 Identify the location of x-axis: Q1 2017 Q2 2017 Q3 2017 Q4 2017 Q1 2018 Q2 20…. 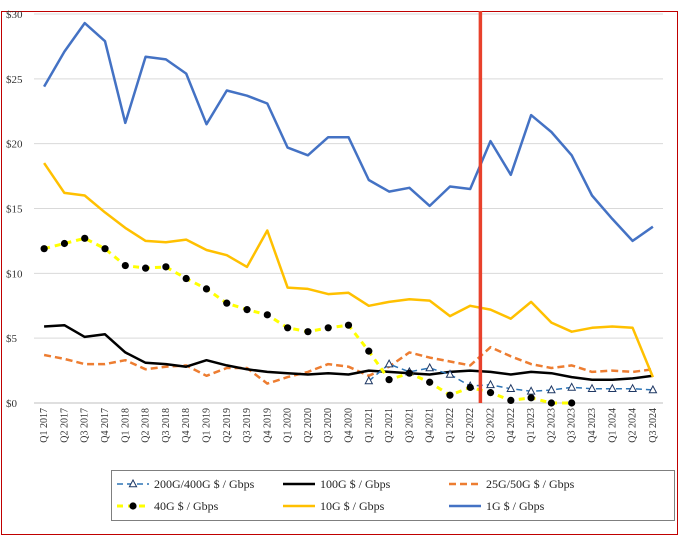
(349, 425).